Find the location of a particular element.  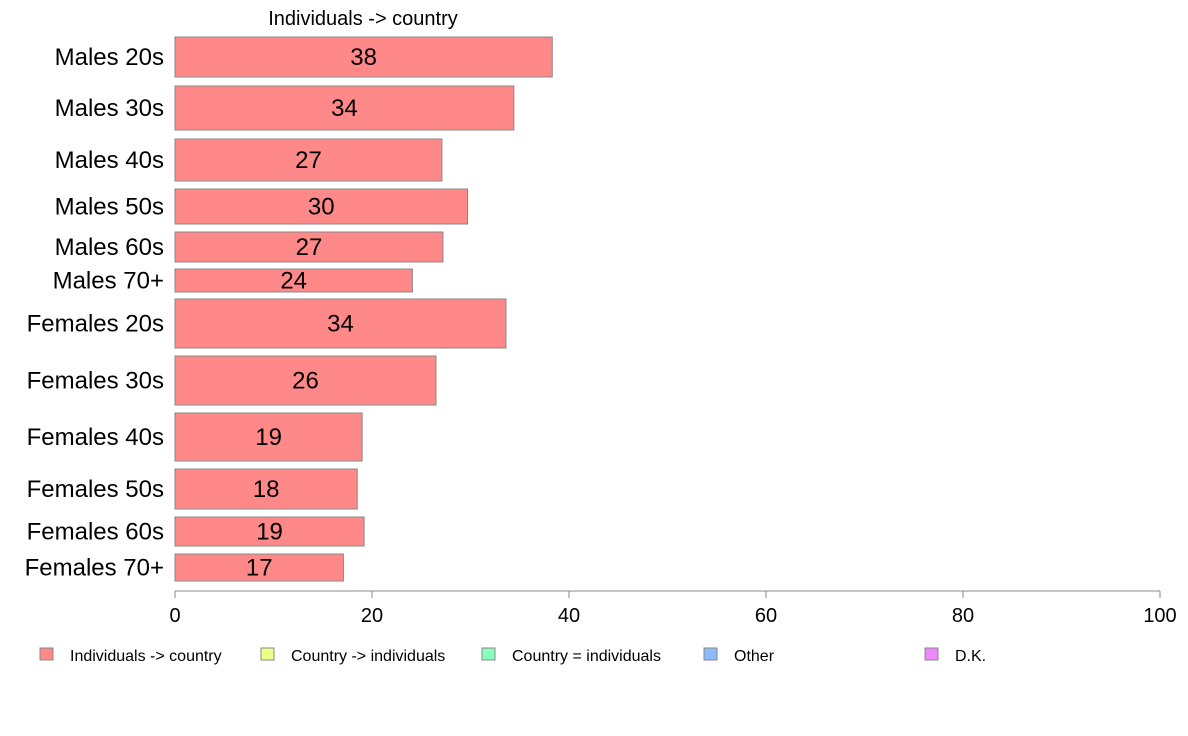

bar-value-label: 26 is located at coordinates (305, 381).